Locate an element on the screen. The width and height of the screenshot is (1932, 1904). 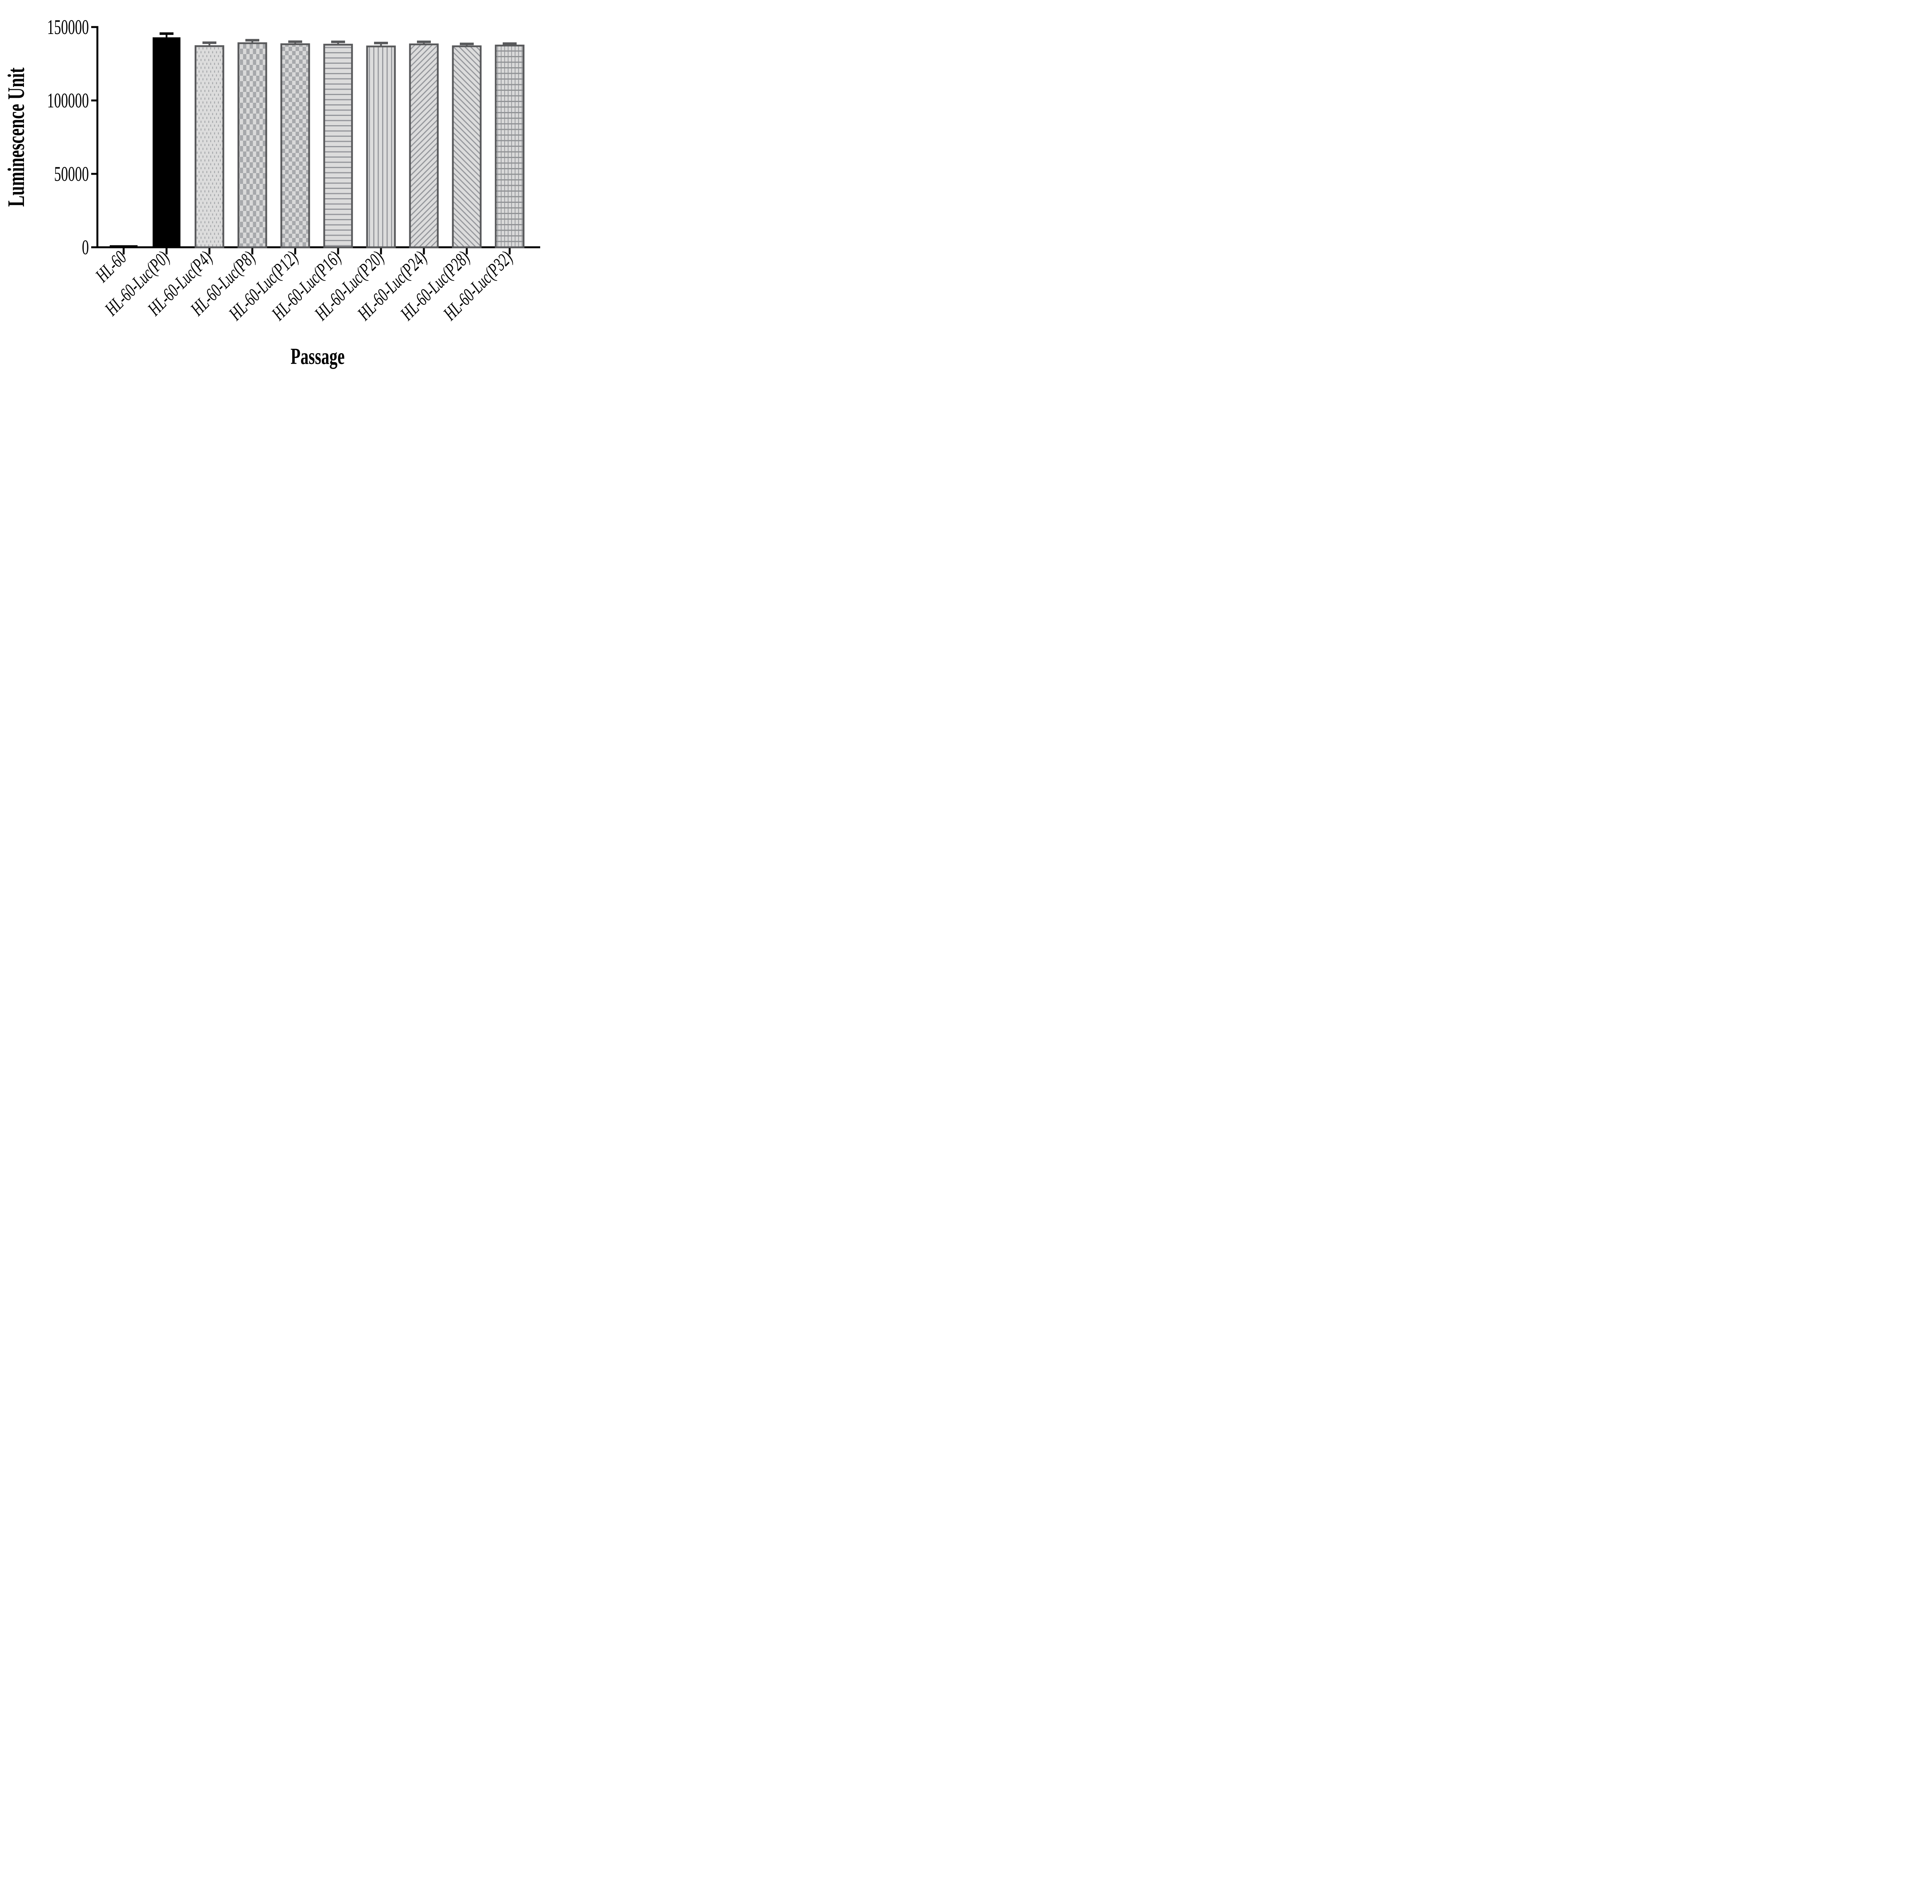
error-bar-cap-hl-60-luc-p0 is located at coordinates (167, 33).